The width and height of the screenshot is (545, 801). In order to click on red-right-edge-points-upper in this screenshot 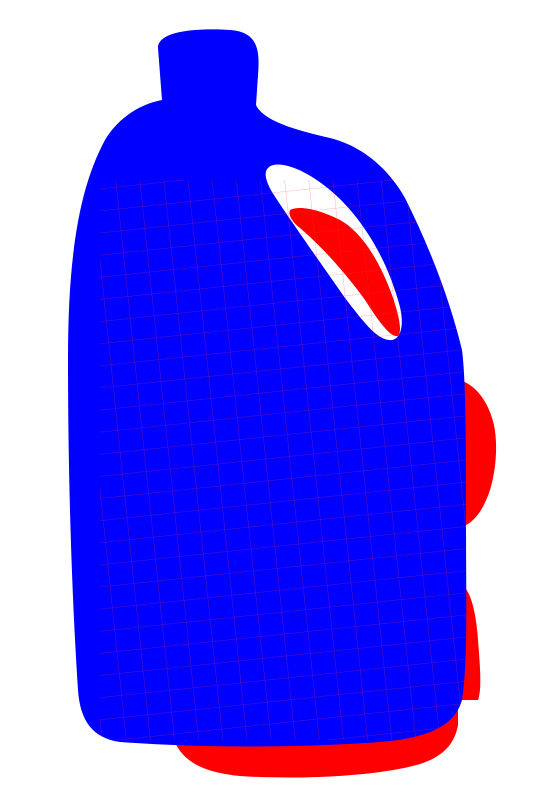, I will do `click(477, 452)`.